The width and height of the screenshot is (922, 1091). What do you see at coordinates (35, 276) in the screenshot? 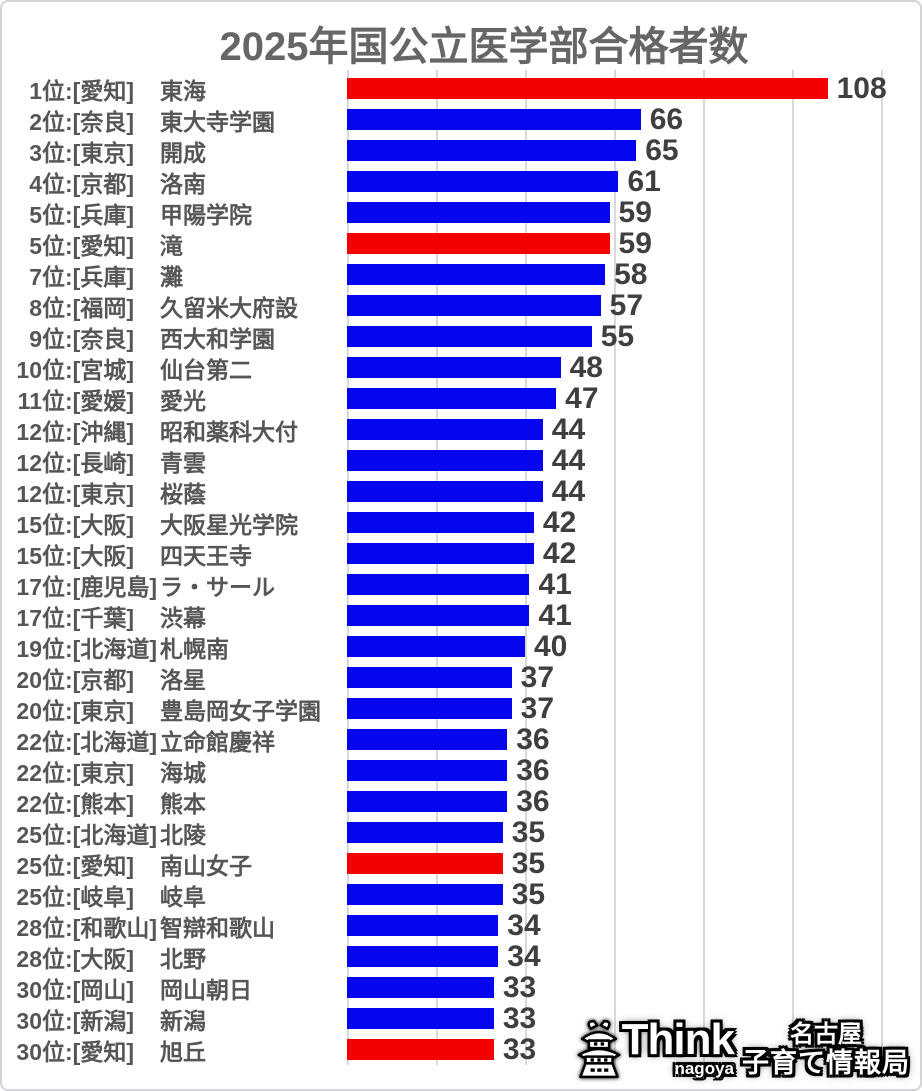
I see `rank-number: 7` at bounding box center [35, 276].